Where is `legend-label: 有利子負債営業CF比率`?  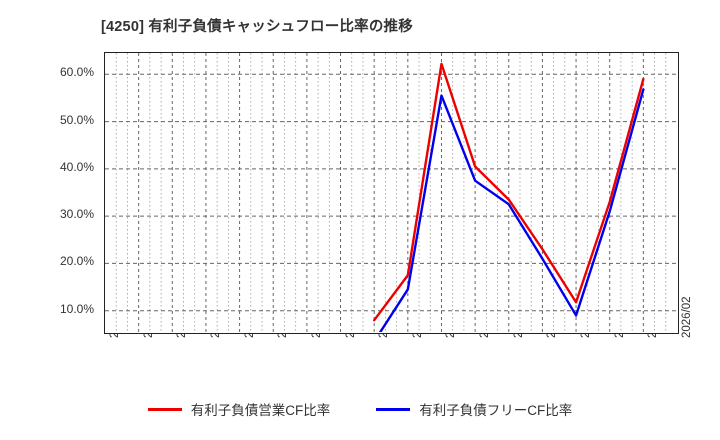
legend-label: 有利子負債営業CF比率 is located at coordinates (260, 410).